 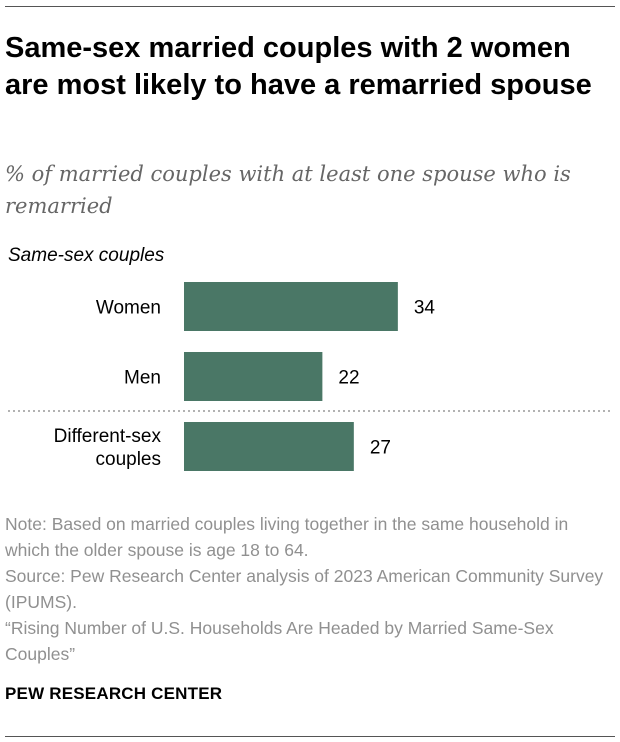 What do you see at coordinates (291, 306) in the screenshot?
I see `bar-women` at bounding box center [291, 306].